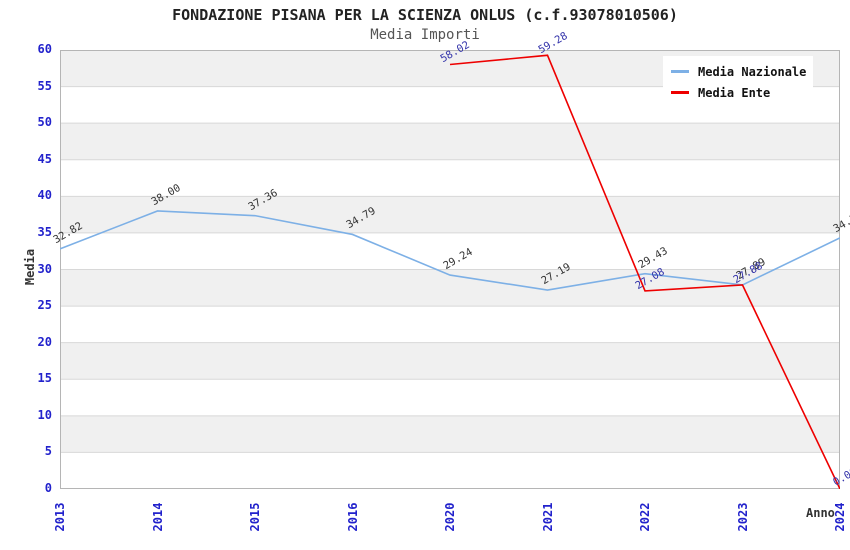 The image size is (850, 550). Describe the element at coordinates (450, 517) in the screenshot. I see `x-tick-label: 2020` at that location.